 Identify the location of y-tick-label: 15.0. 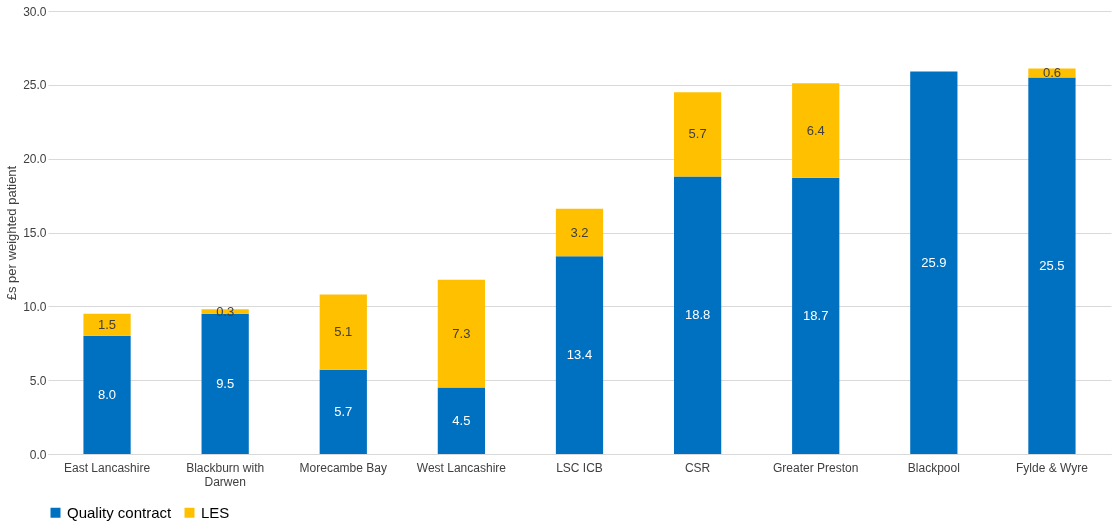
(35, 233).